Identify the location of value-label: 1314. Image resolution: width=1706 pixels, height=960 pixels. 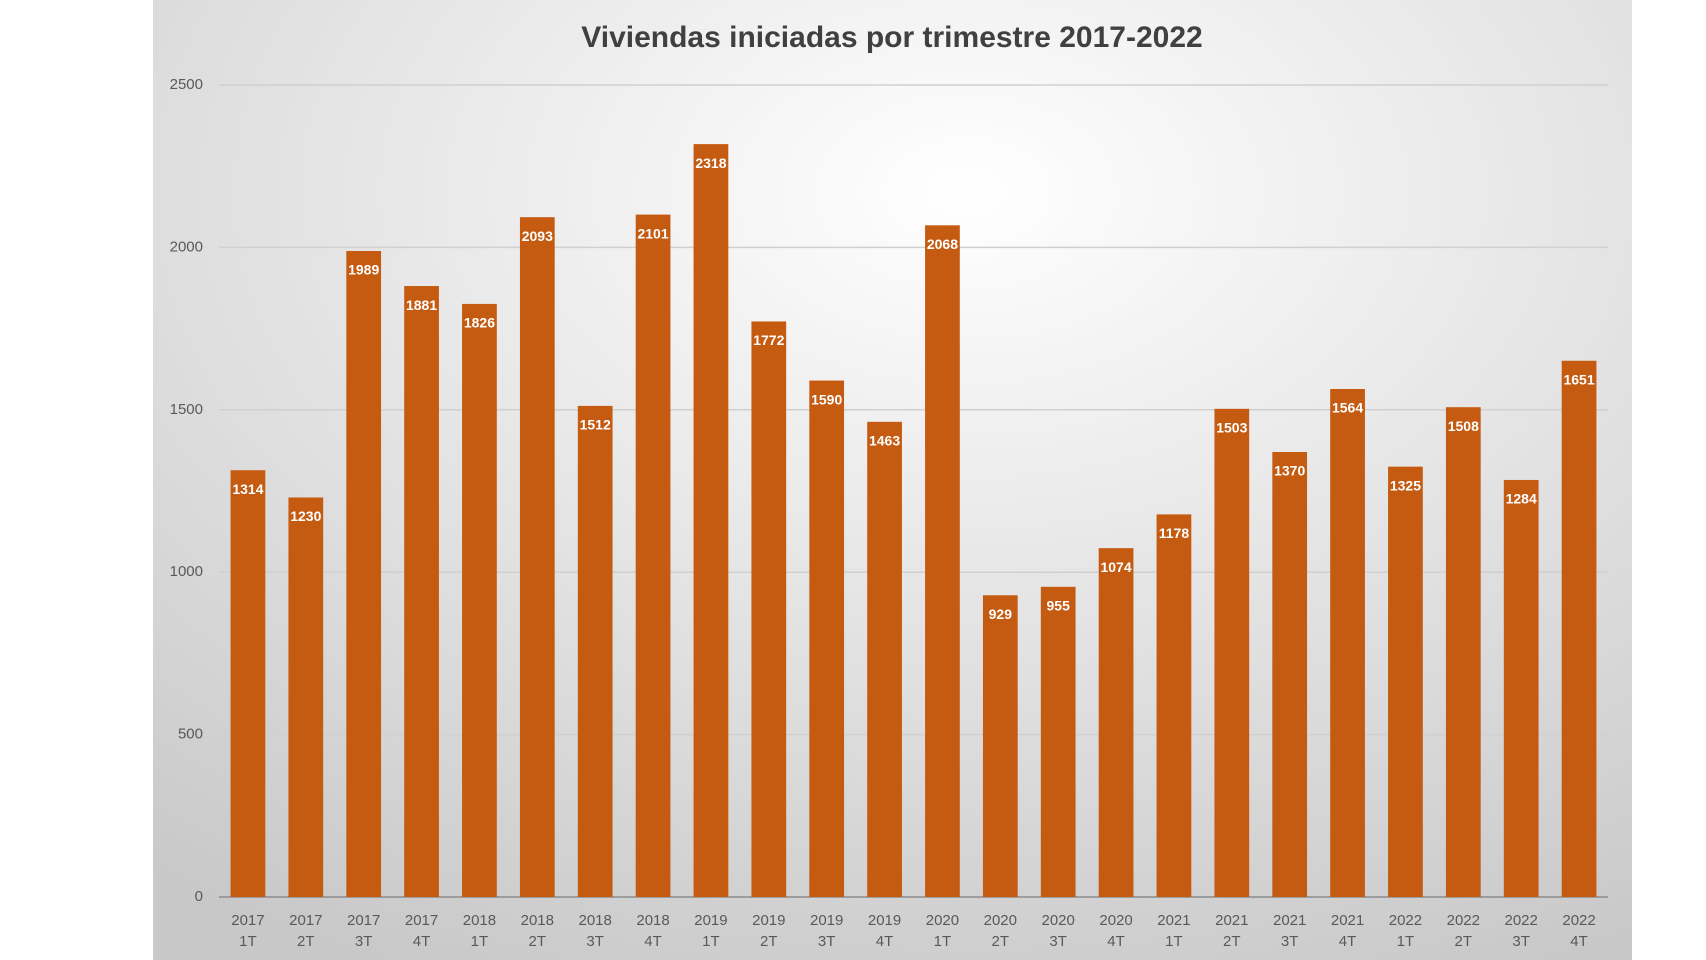
(247, 489).